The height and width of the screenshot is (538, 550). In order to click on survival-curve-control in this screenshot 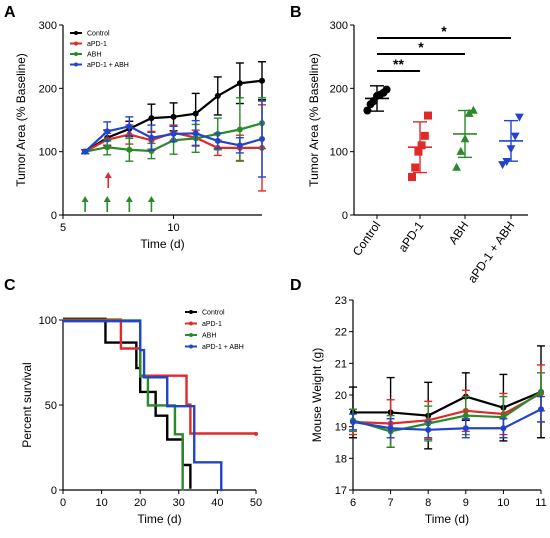, I will do `click(127, 403)`.